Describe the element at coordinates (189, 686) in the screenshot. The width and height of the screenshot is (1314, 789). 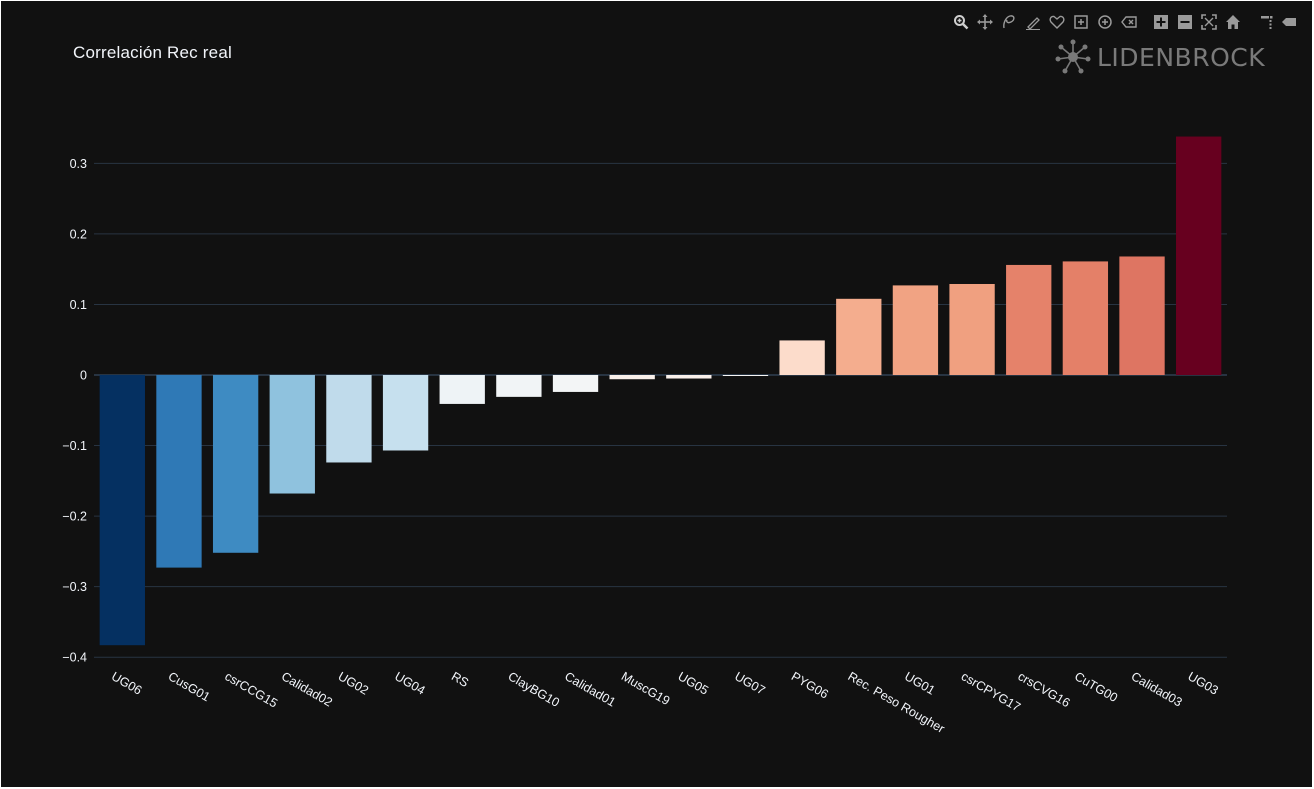
I see `x-tick-label: CusG01` at that location.